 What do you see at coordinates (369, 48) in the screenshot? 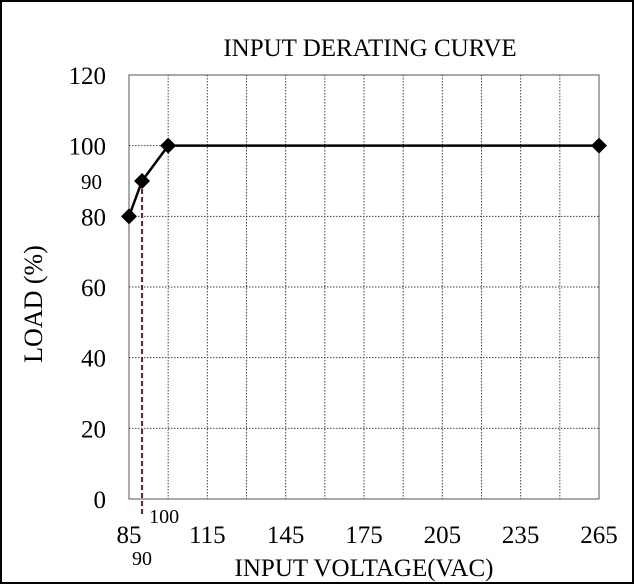
I see `chart-title: INPUT DERATING CURVE` at bounding box center [369, 48].